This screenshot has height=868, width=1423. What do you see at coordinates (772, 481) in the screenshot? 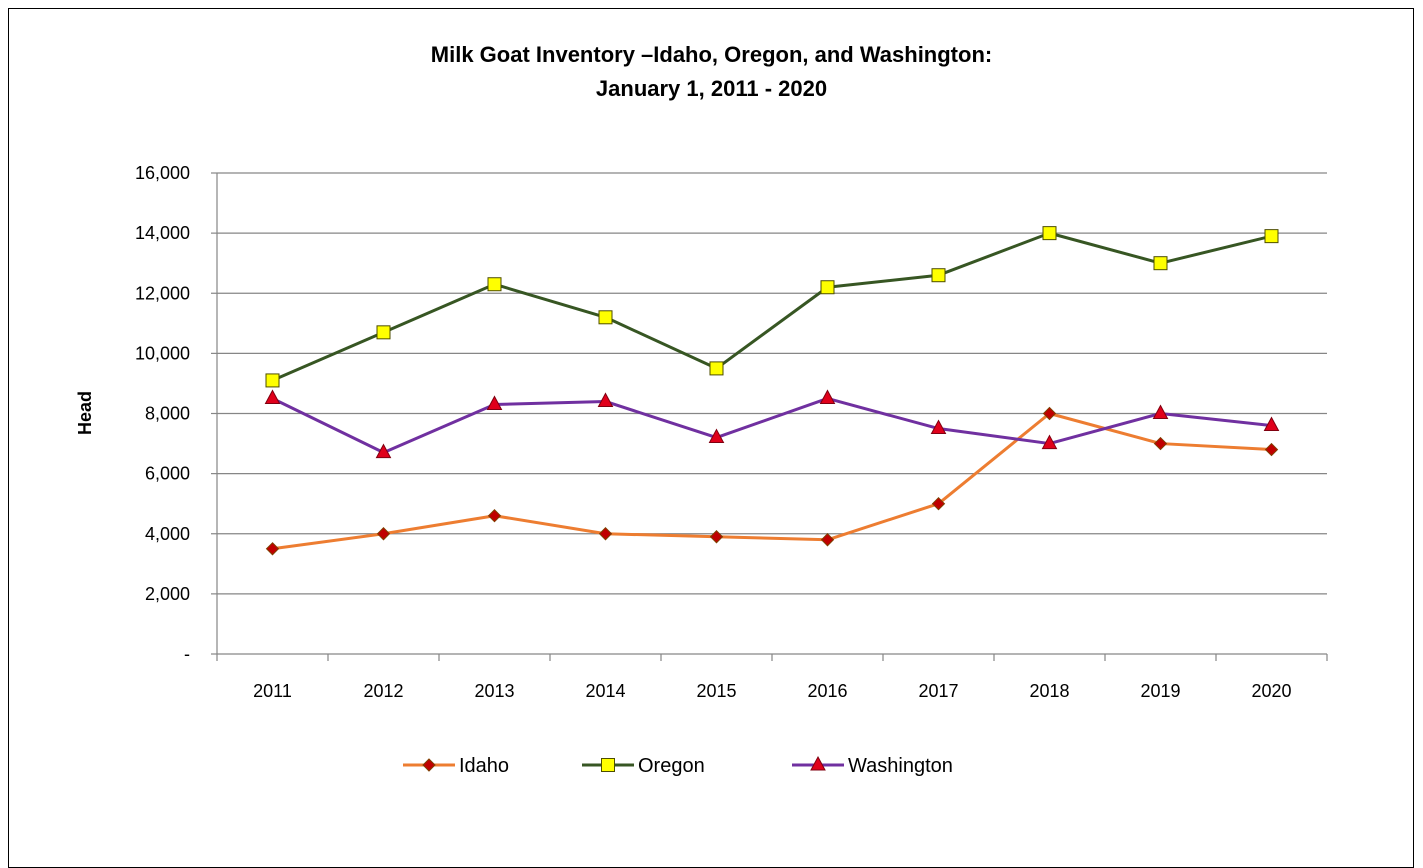
I see `series-line-idaho` at bounding box center [772, 481].